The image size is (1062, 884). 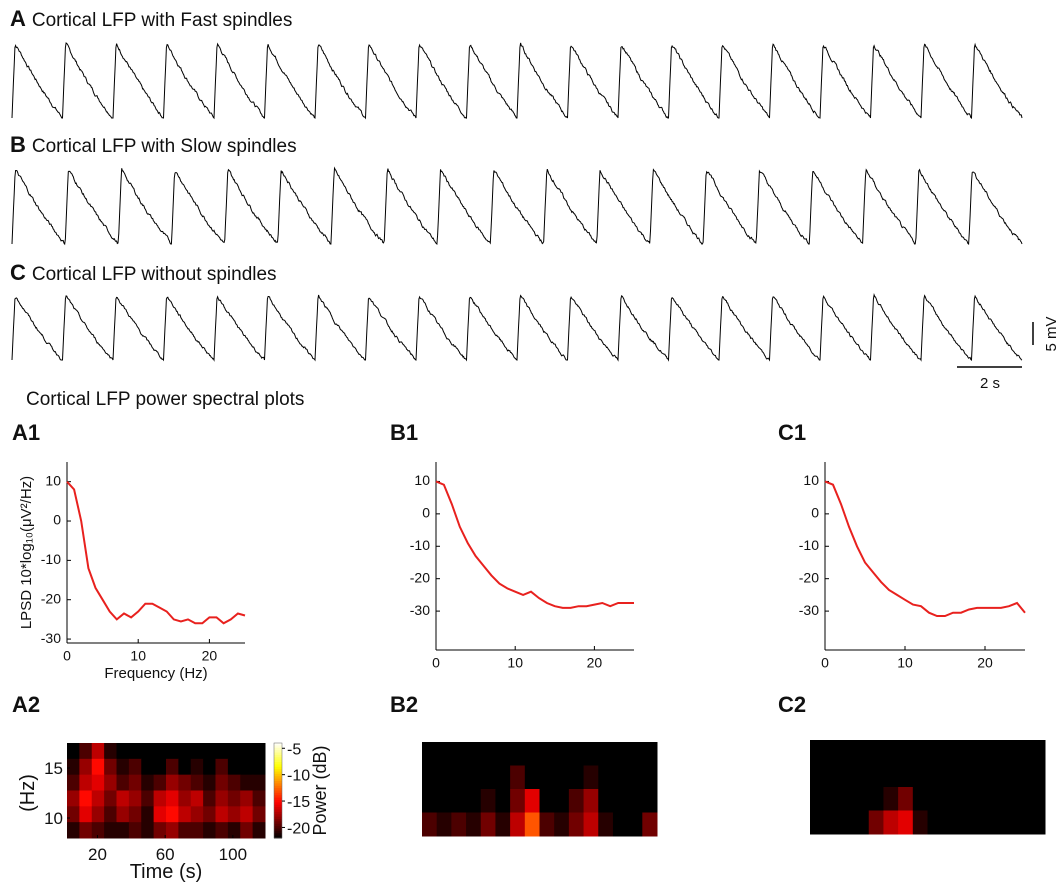 What do you see at coordinates (162, 20) in the screenshot?
I see `trace-title: Cortical LFP with Fast spindles` at bounding box center [162, 20].